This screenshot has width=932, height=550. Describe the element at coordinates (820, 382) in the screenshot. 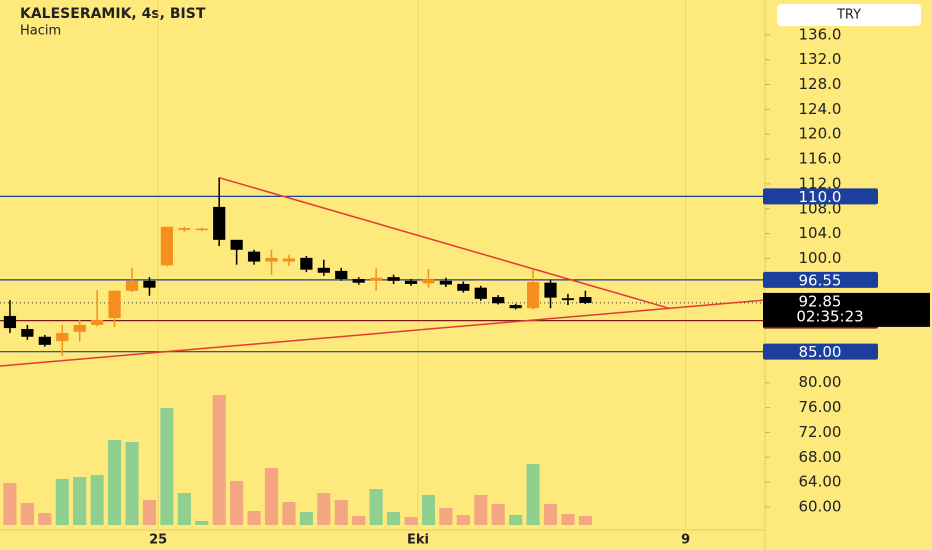

I see `y-tick-label: 80.00` at that location.